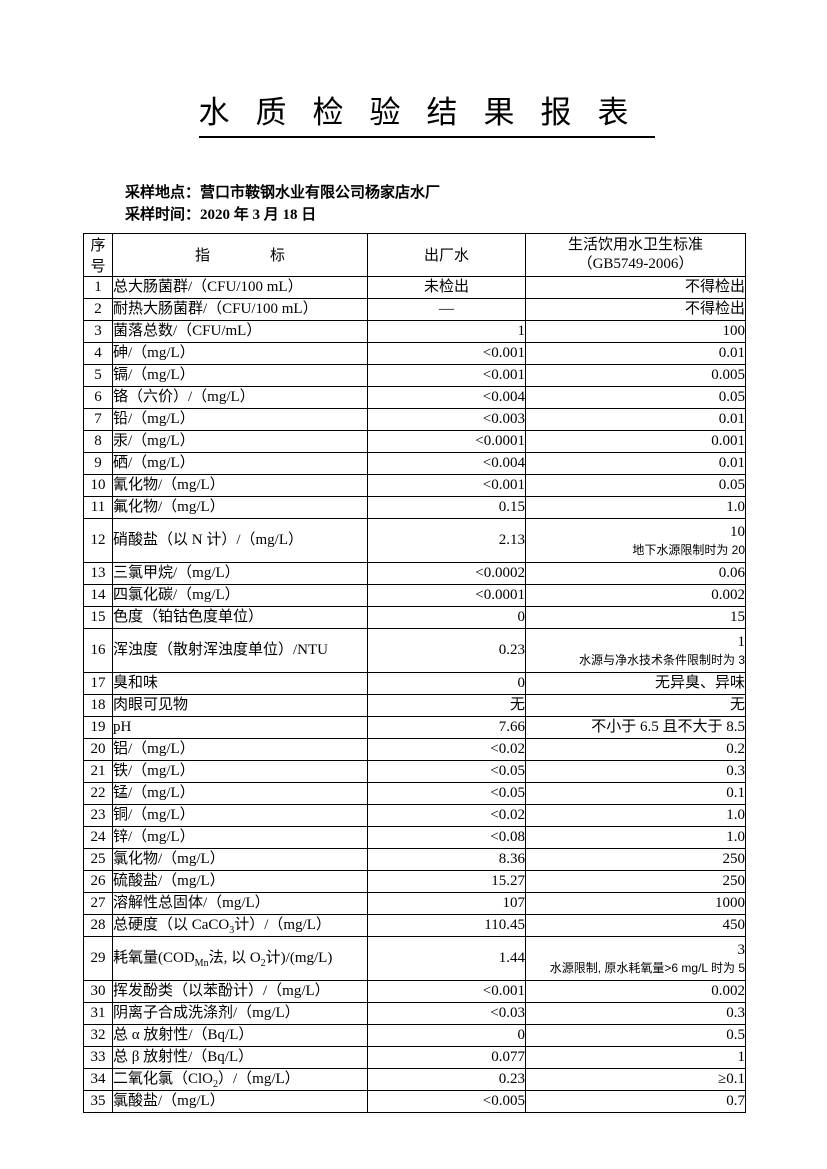 Image resolution: width=827 pixels, height=1169 pixels. I want to click on row-value-outgoing-water: 8.36, so click(446, 859).